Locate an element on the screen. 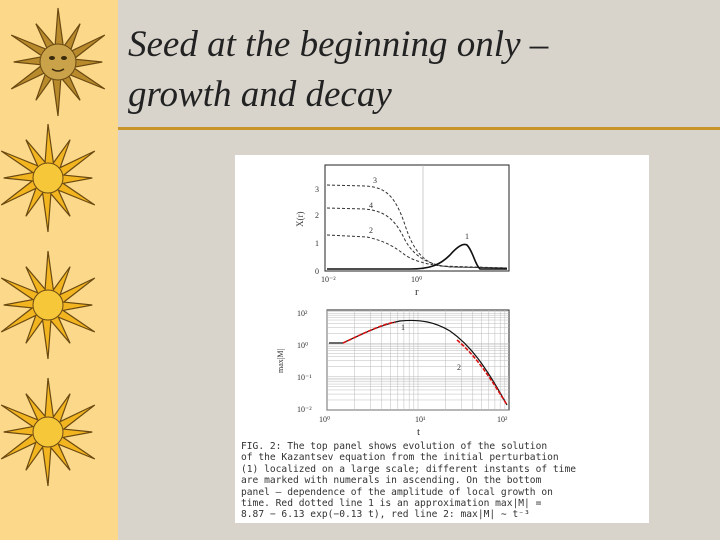 This screenshot has width=720, height=540. top-ylabel: X(r) is located at coordinates (300, 220).